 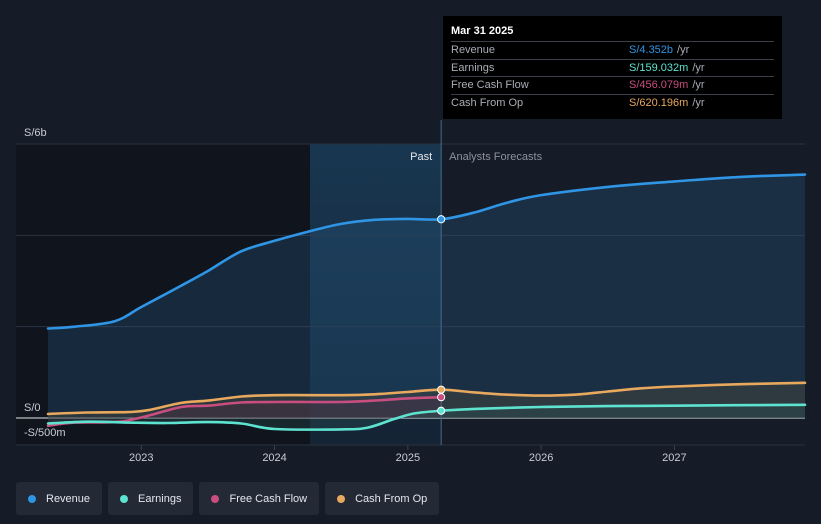 I want to click on line-cfo, so click(x=426, y=398).